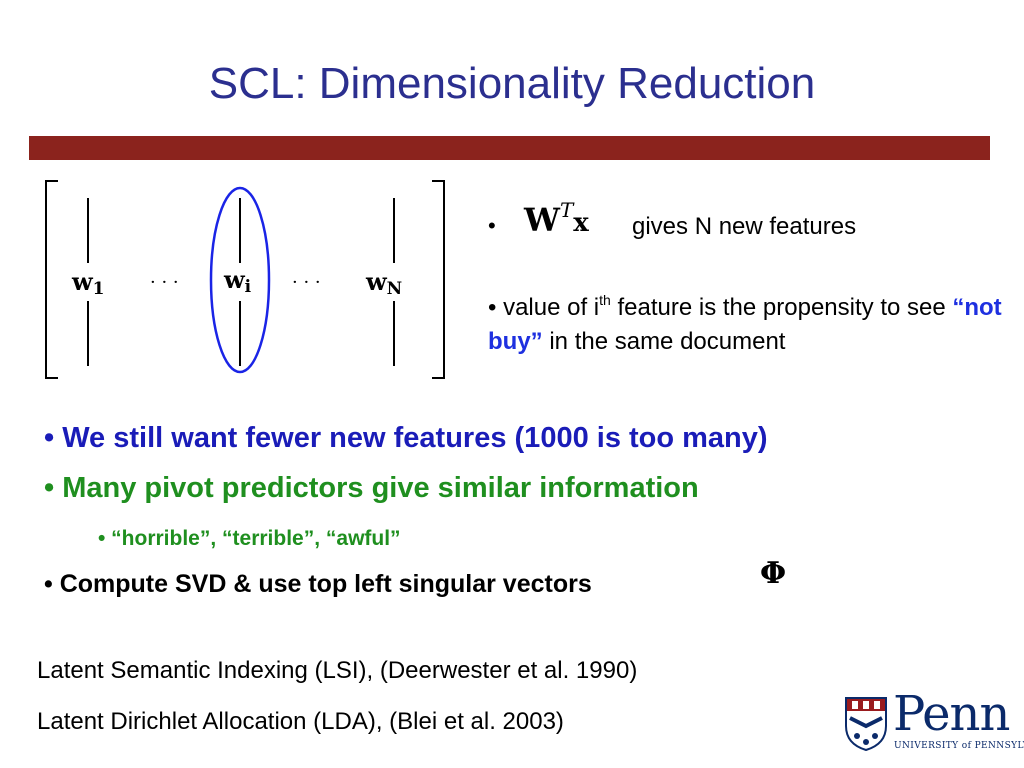 The width and height of the screenshot is (1024, 768). What do you see at coordinates (512, 83) in the screenshot?
I see `slide-title: SCL: Dimensionality Reduction` at bounding box center [512, 83].